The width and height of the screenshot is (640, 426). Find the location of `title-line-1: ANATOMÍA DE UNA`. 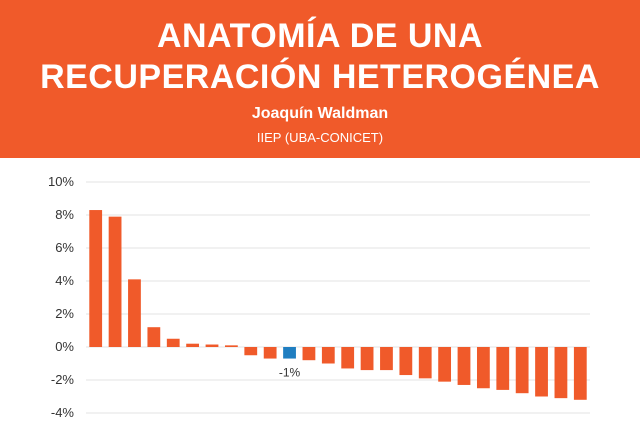

title-line-1: ANATOMÍA DE UNA is located at coordinates (320, 36).